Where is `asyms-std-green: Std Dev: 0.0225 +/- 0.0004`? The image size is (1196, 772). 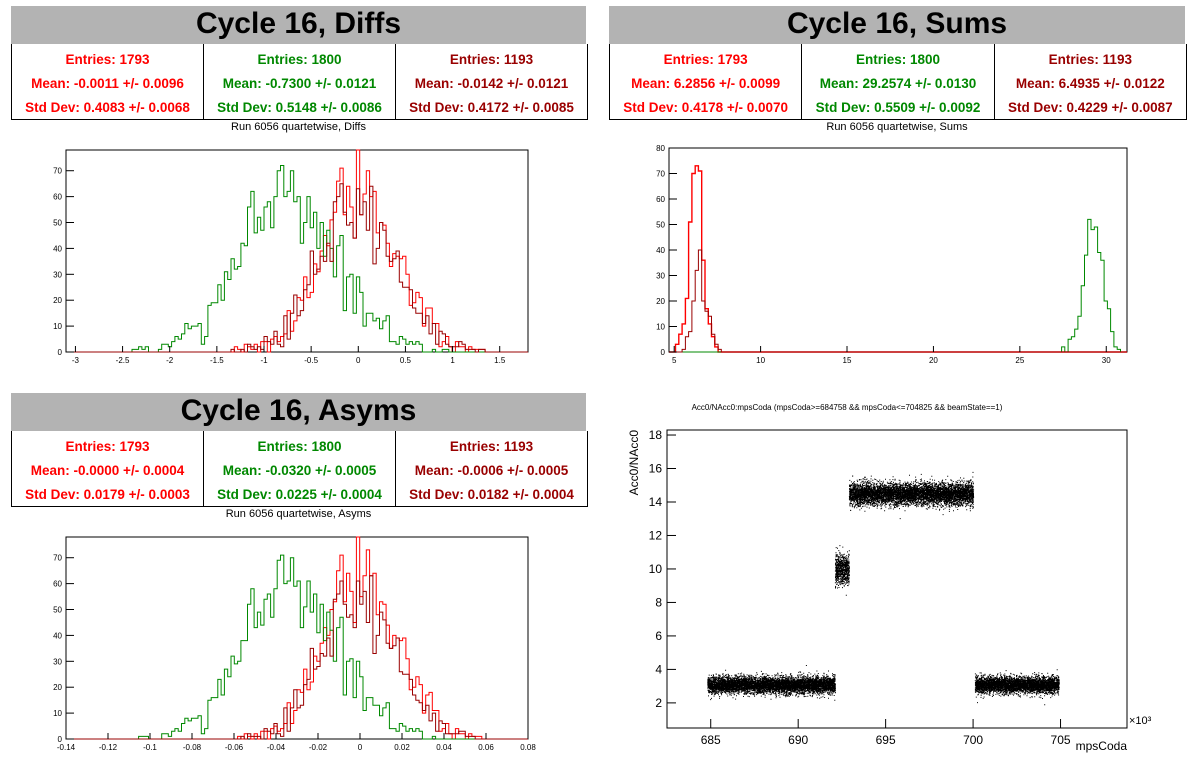 asyms-std-green: Std Dev: 0.0225 +/- 0.0004 is located at coordinates (299, 494).